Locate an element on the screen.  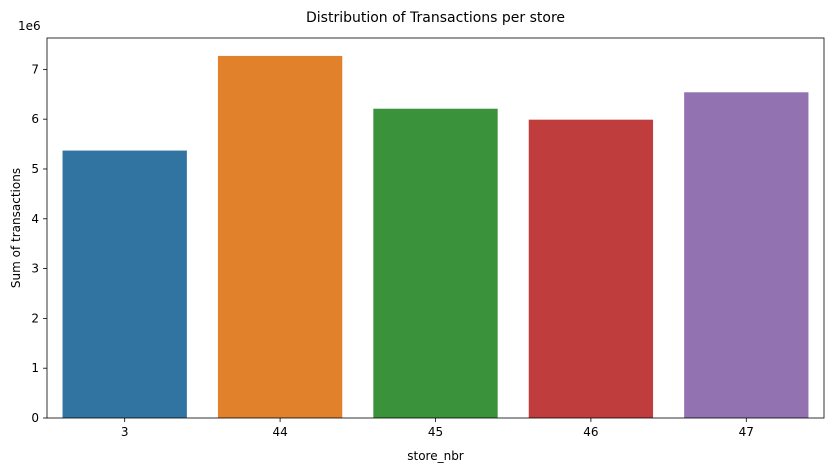
x-axis: 3 44 45 46 47 is located at coordinates (437, 428).